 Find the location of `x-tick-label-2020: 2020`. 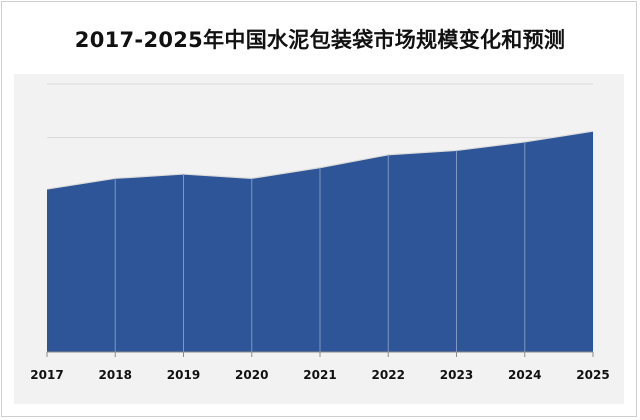

x-tick-label-2020: 2020 is located at coordinates (251, 375).